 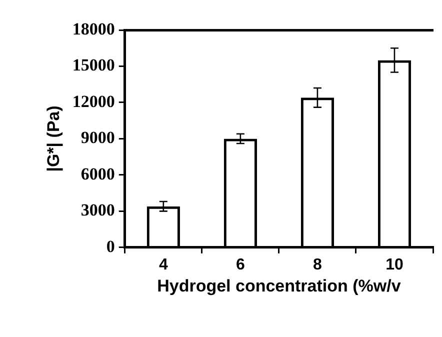 I want to click on y-tick-label: 12000, so click(x=93, y=101).